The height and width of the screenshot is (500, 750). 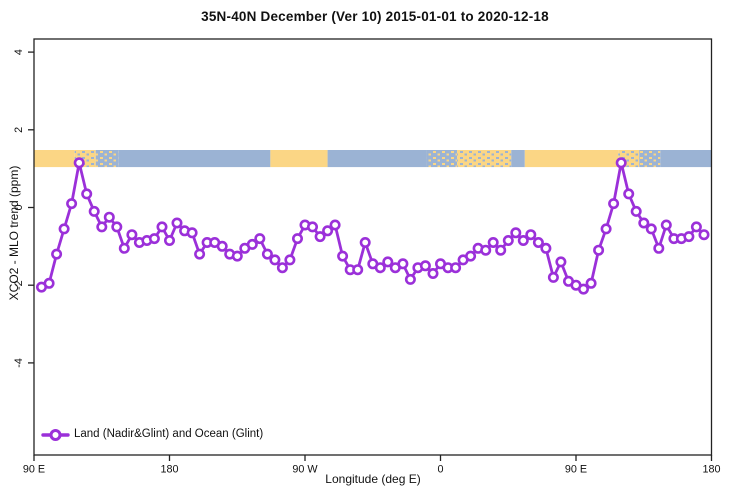 What do you see at coordinates (19, 363) in the screenshot?
I see `y-tick-label: -4` at bounding box center [19, 363].